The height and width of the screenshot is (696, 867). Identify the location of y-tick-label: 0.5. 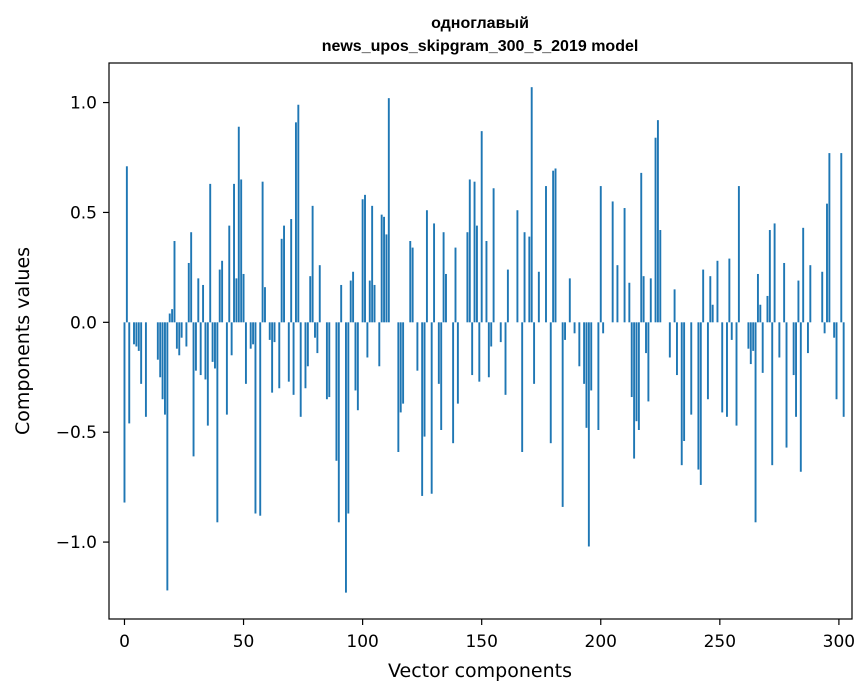
(83, 213).